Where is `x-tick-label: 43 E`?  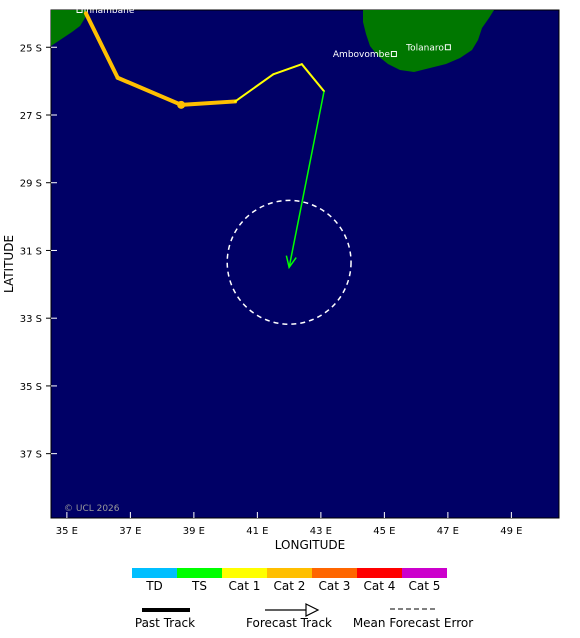
x-tick-label: 43 E is located at coordinates (321, 531).